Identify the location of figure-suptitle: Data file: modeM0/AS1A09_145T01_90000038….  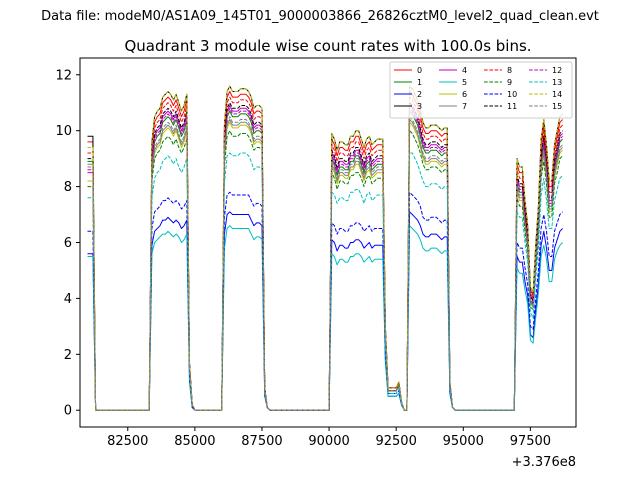
(320, 16).